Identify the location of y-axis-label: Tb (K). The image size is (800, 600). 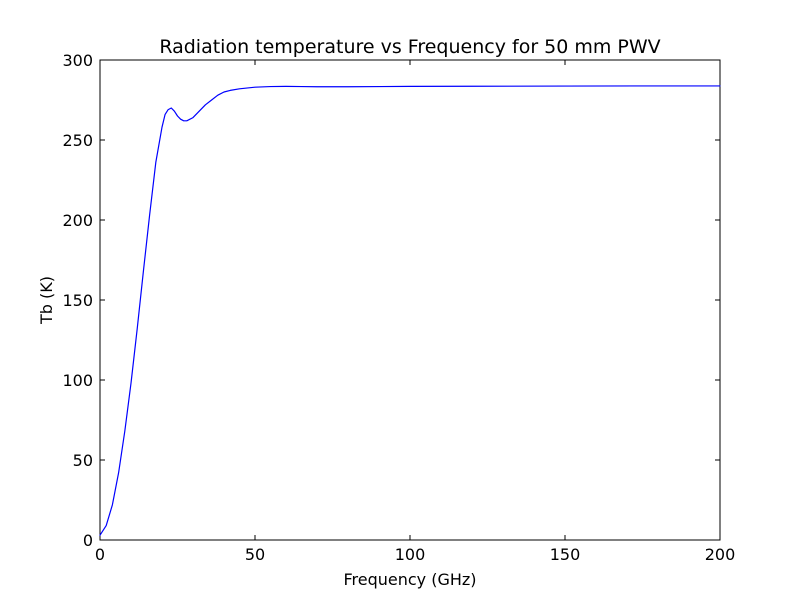
(46, 300).